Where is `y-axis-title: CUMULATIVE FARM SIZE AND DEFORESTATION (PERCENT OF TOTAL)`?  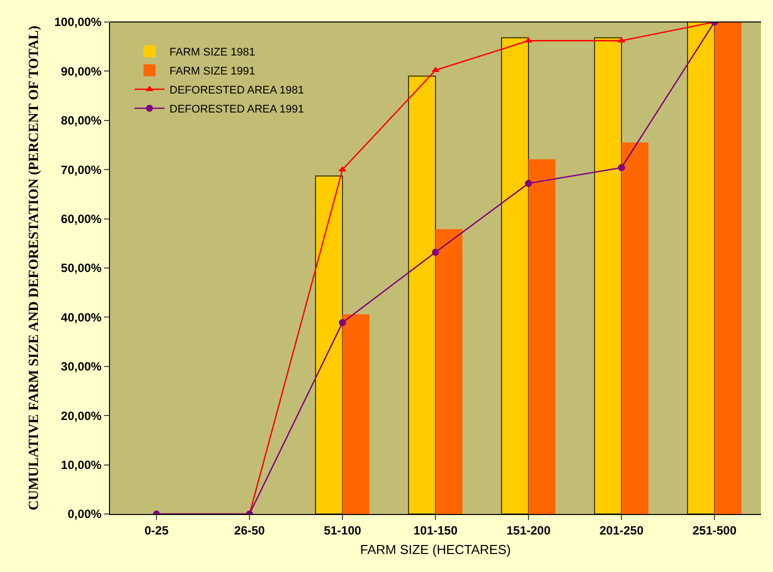
y-axis-title: CUMULATIVE FARM SIZE AND DEFORESTATION (PERCENT OF TOTAL) is located at coordinates (34, 267).